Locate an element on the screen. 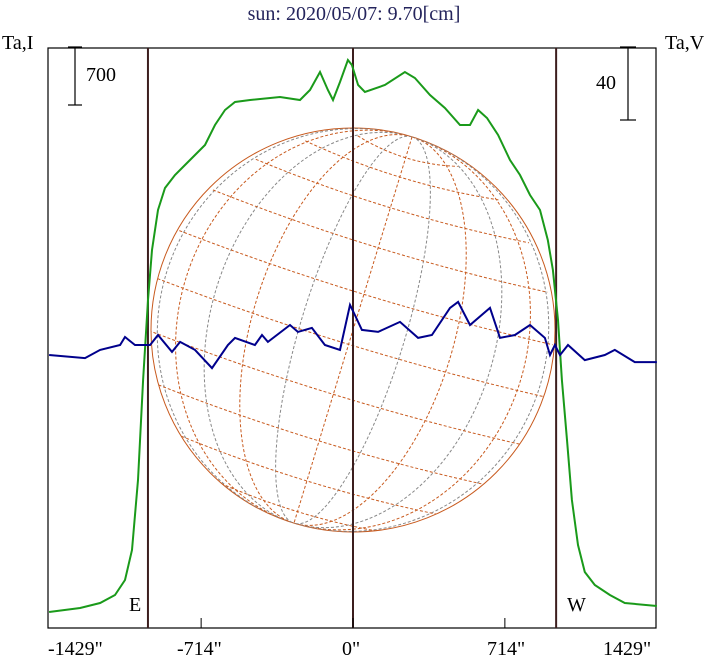 Image resolution: width=708 pixels, height=662 pixels. x-tick-label: -1429" is located at coordinates (75, 649).